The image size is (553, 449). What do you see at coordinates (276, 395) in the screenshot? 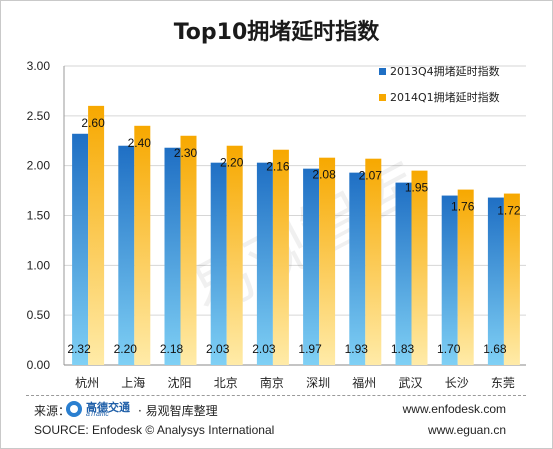
I see `footer-divider` at bounding box center [276, 395].